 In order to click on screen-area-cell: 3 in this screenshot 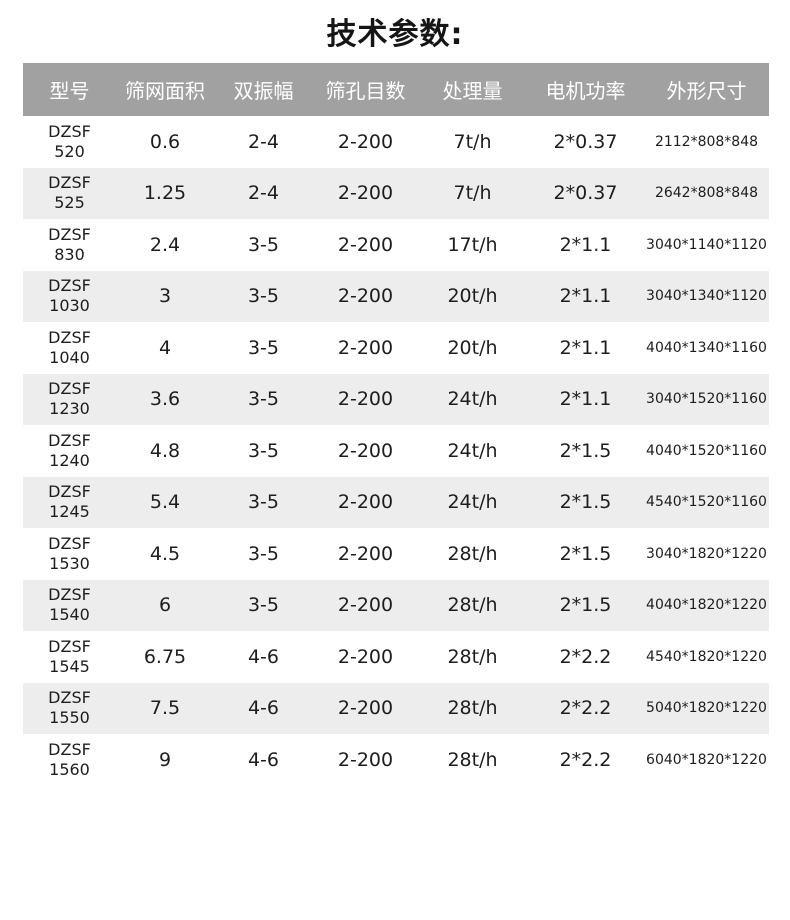, I will do `click(165, 296)`.